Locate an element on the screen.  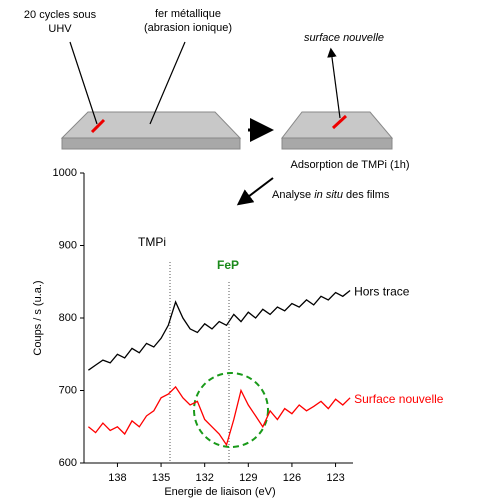
y-tick-label: 800 is located at coordinates (68, 318).